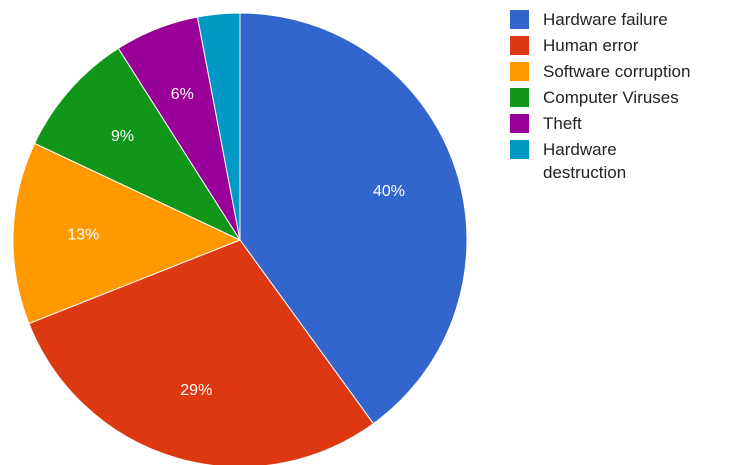 The image size is (755, 465). I want to click on legend-label: destruction, so click(584, 172).